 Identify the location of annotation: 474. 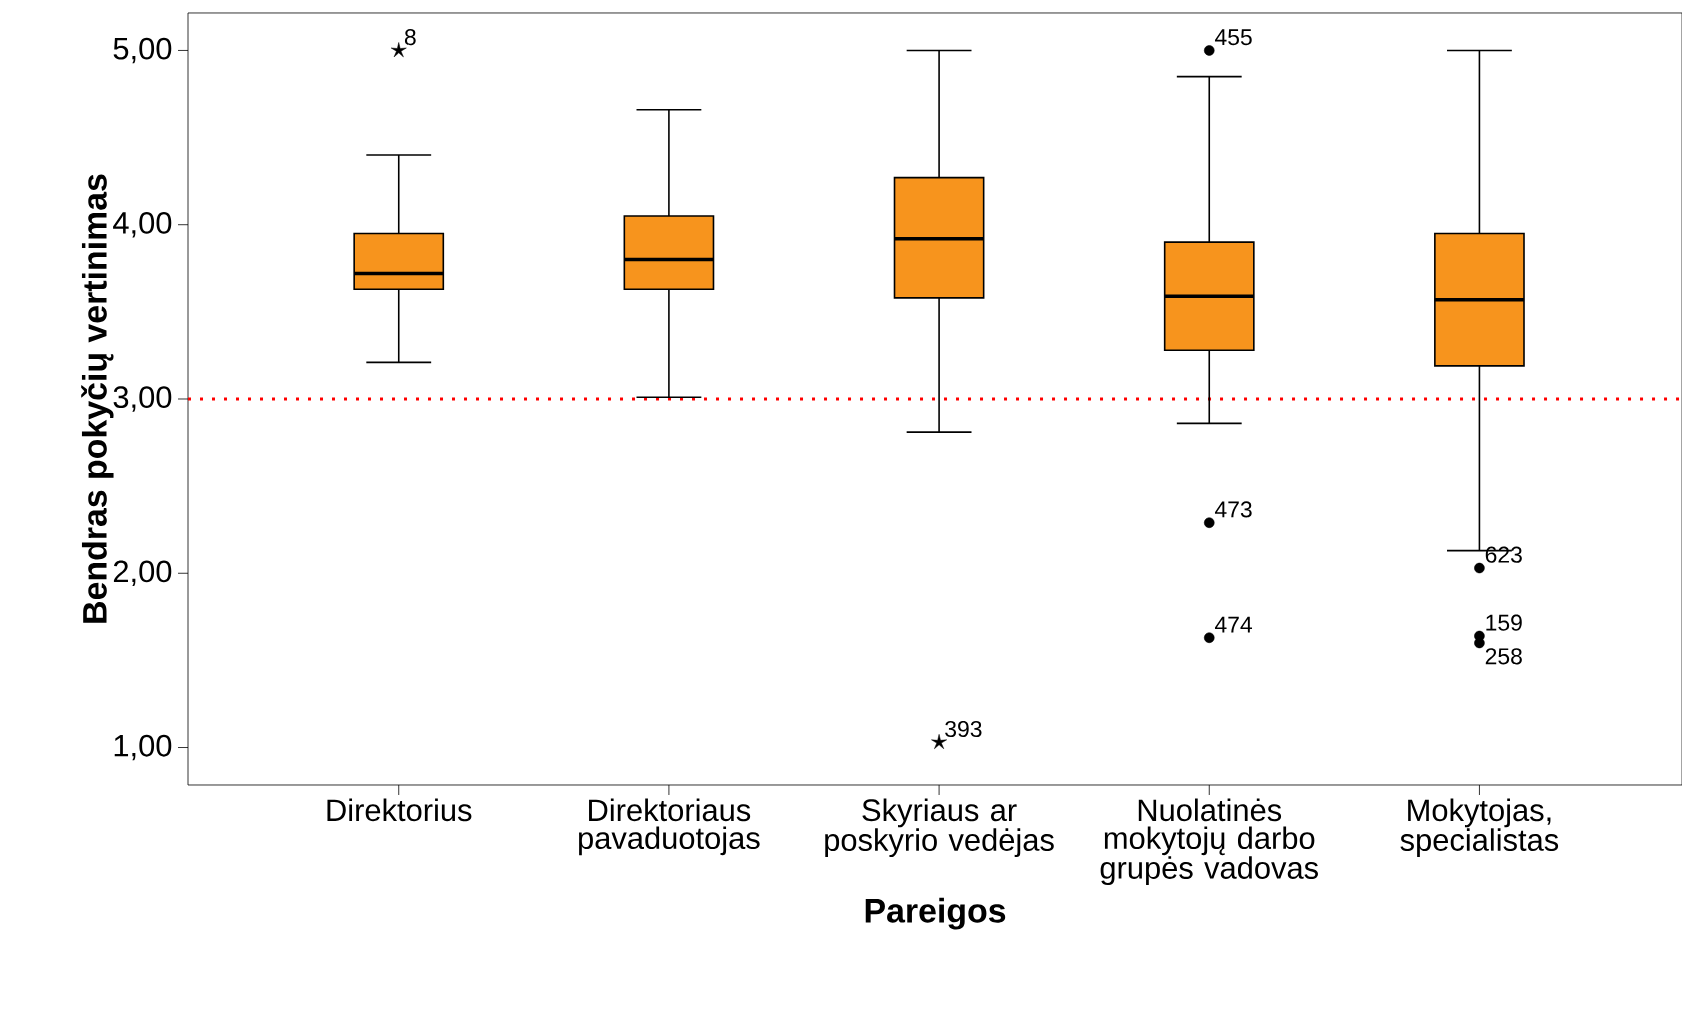
(1233, 624).